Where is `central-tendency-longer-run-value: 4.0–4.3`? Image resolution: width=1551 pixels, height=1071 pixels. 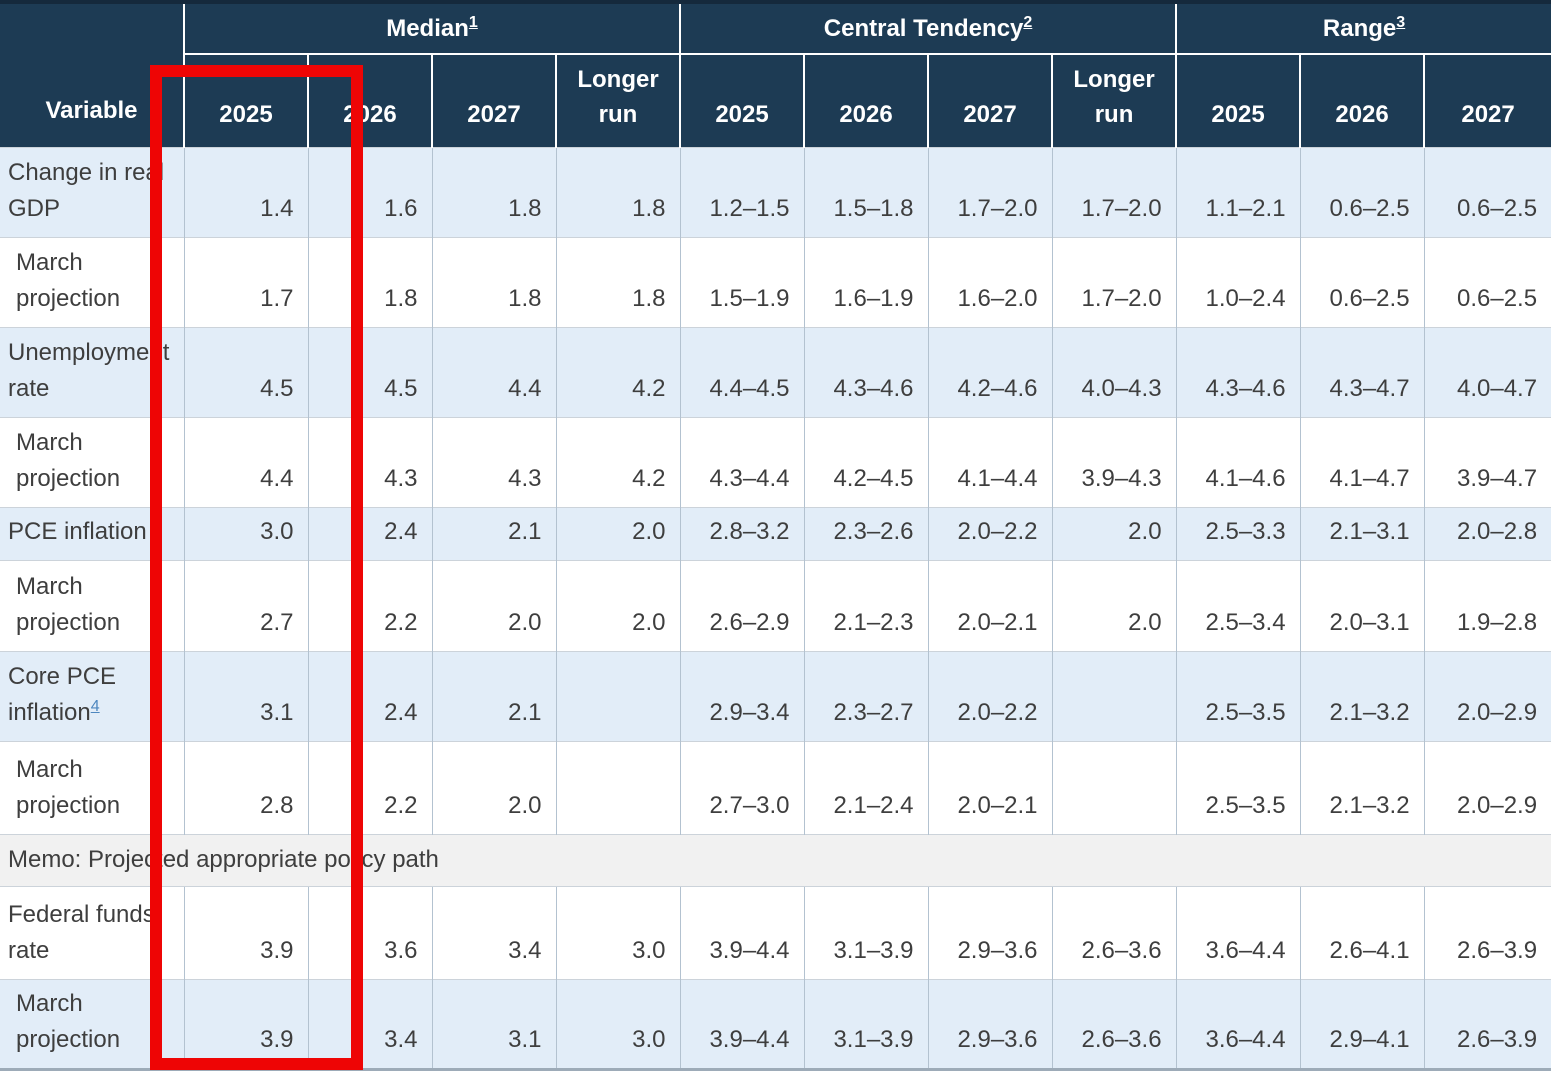
central-tendency-longer-run-value: 4.0–4.3 is located at coordinates (1114, 371).